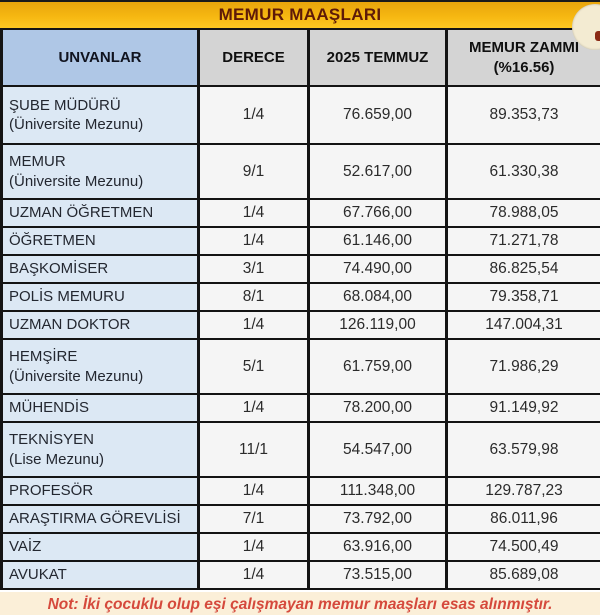 The height and width of the screenshot is (615, 600). I want to click on temmuz-cell: 67.766,00, so click(377, 213).